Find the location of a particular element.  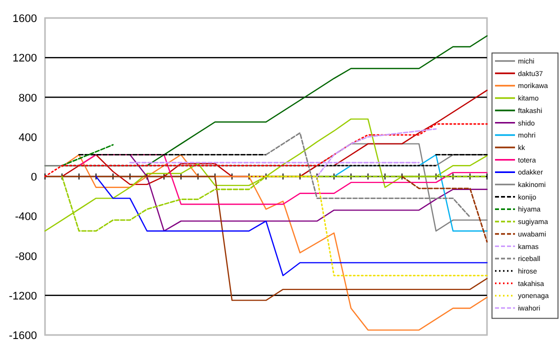

y-tick-label: -800 is located at coordinates (25, 256).